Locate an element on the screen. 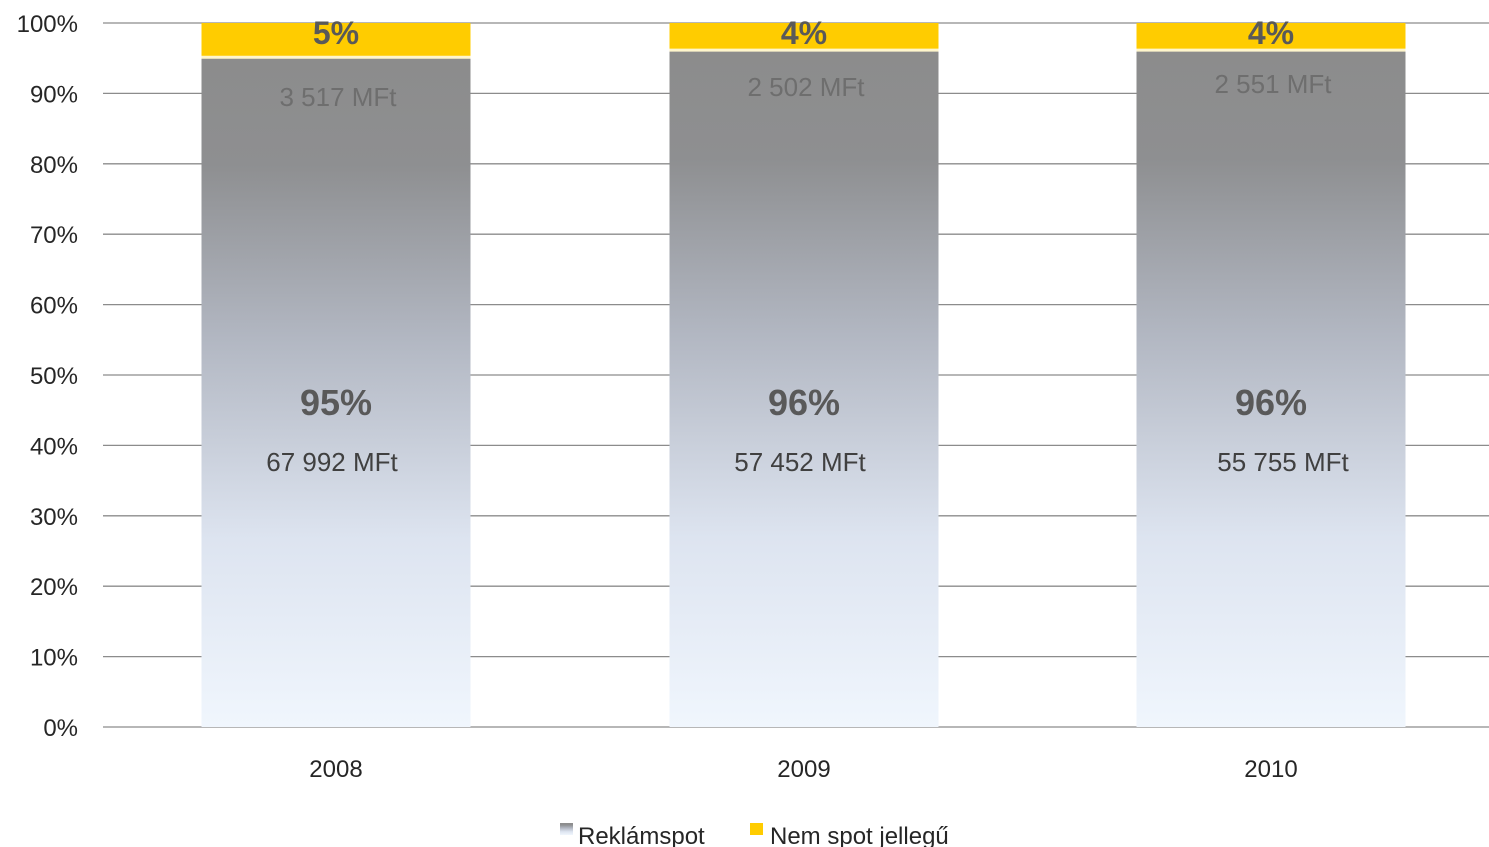  legend-swatch-nem-spot is located at coordinates (756, 829).